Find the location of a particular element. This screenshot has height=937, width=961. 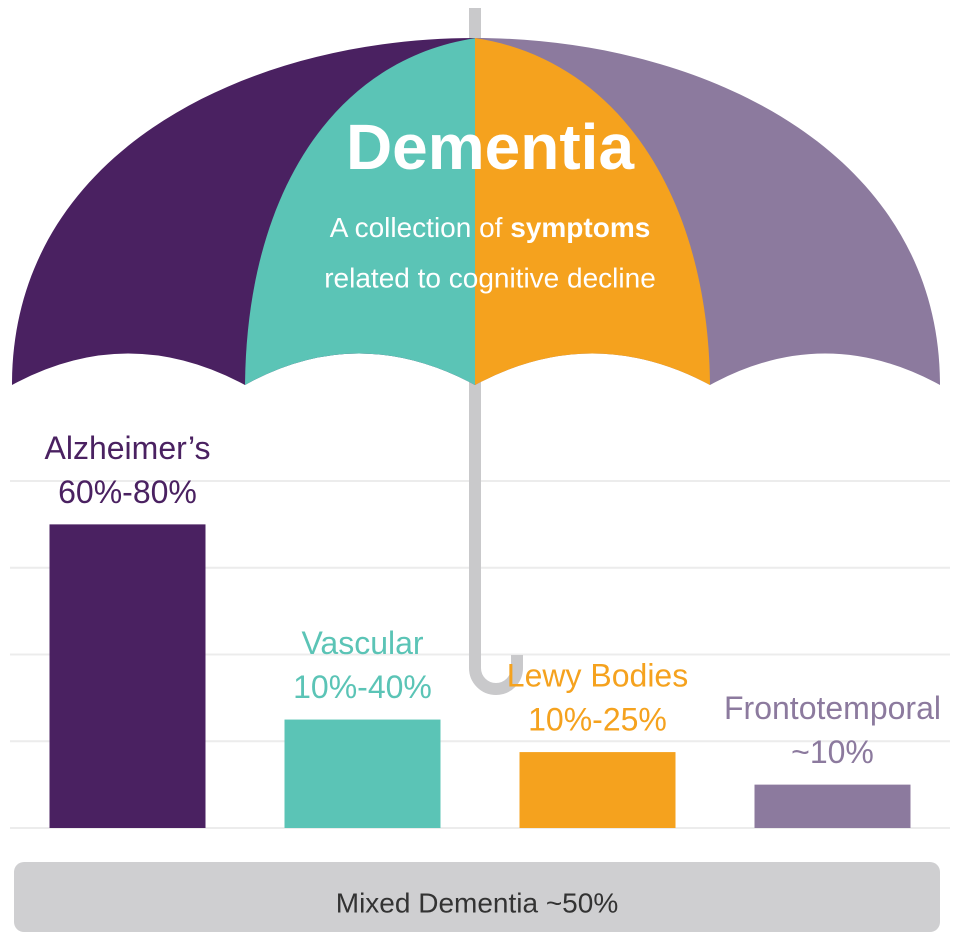

footer-box is located at coordinates (477, 897).